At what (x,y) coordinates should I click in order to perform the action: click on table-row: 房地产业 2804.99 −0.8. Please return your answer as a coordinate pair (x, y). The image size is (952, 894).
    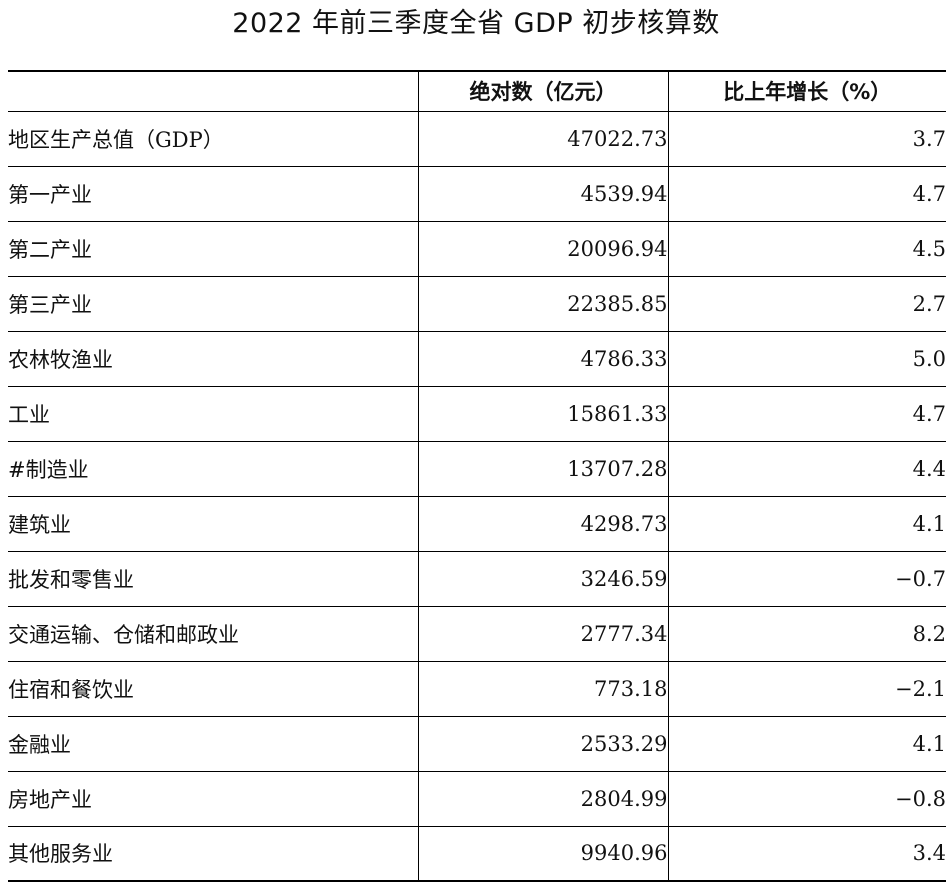
    Looking at the image, I should click on (477, 798).